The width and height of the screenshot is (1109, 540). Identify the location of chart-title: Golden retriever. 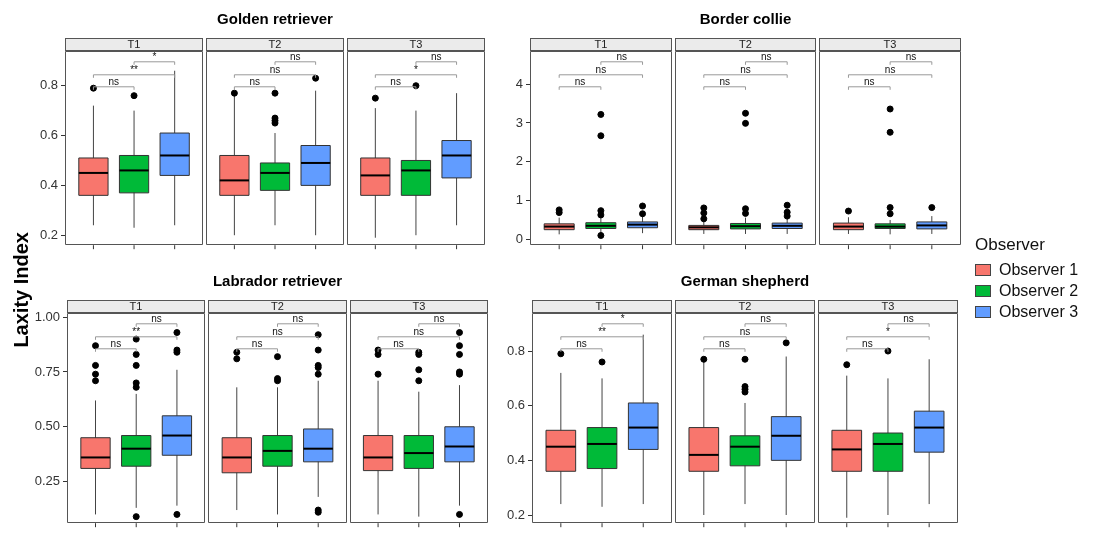
(275, 18).